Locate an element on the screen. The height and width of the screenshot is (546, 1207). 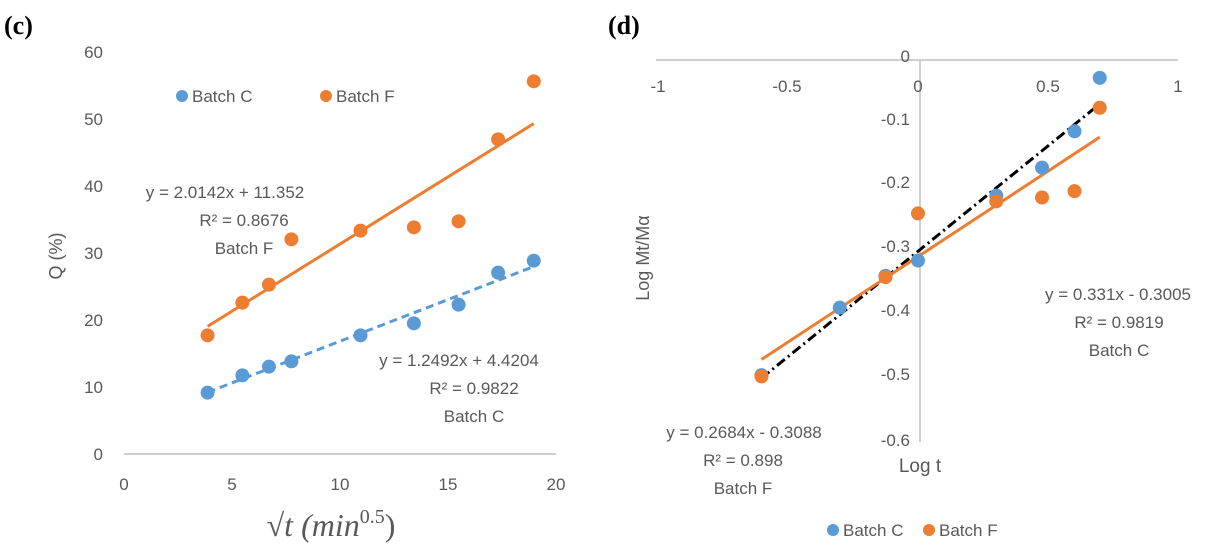
y-tick-label: 30 is located at coordinates (93, 253).